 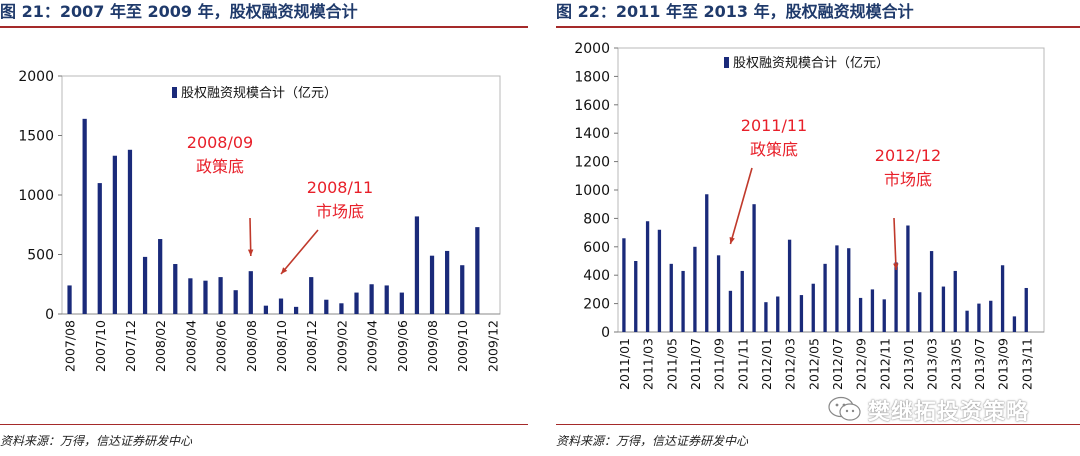 I want to click on x-tick-label: 2012/01, so click(x=766, y=364).